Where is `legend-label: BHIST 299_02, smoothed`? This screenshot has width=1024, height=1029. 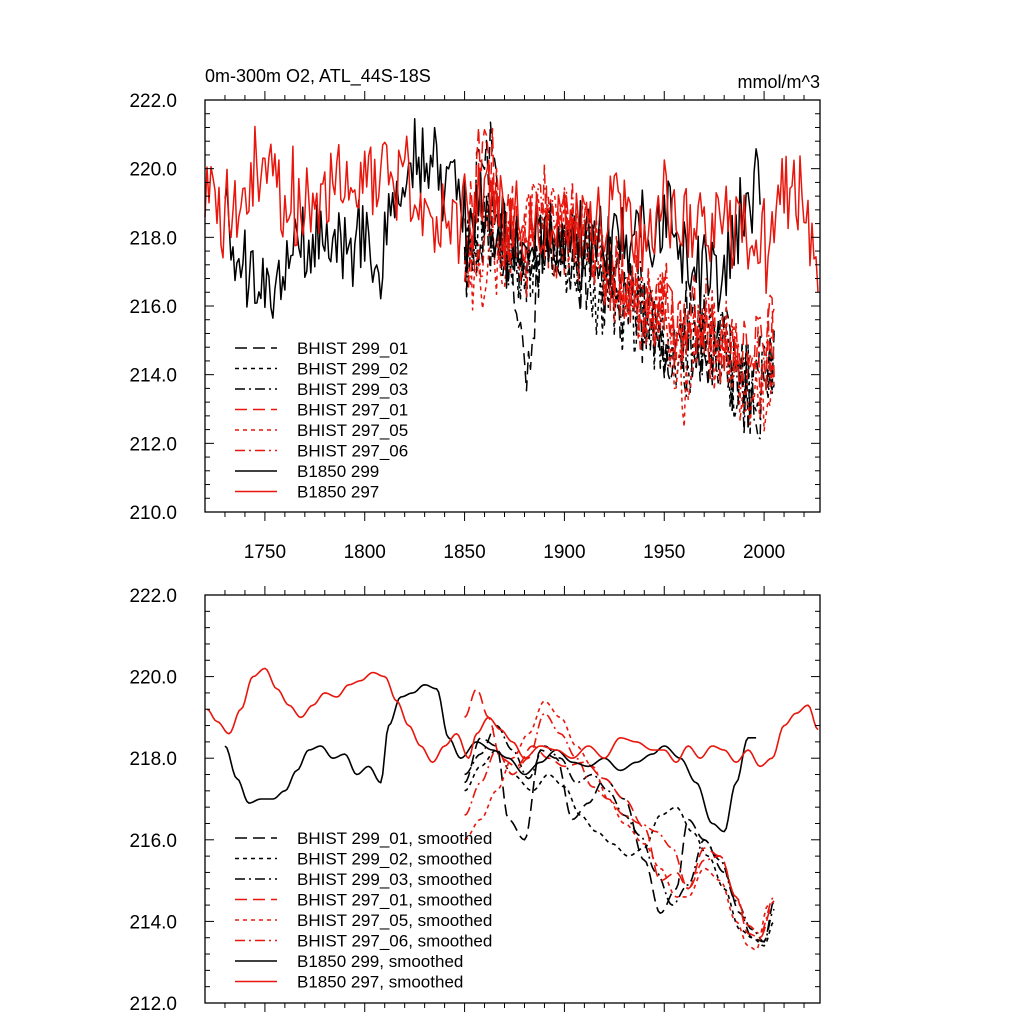
legend-label: BHIST 299_02, smoothed is located at coordinates (394, 859).